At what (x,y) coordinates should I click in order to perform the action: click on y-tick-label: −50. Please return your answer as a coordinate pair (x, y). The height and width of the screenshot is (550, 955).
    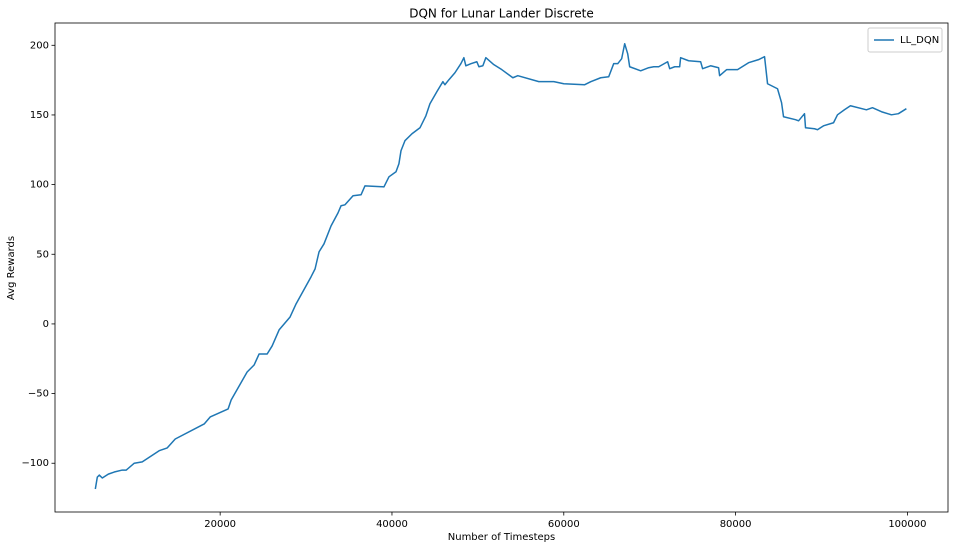
    Looking at the image, I should click on (38, 394).